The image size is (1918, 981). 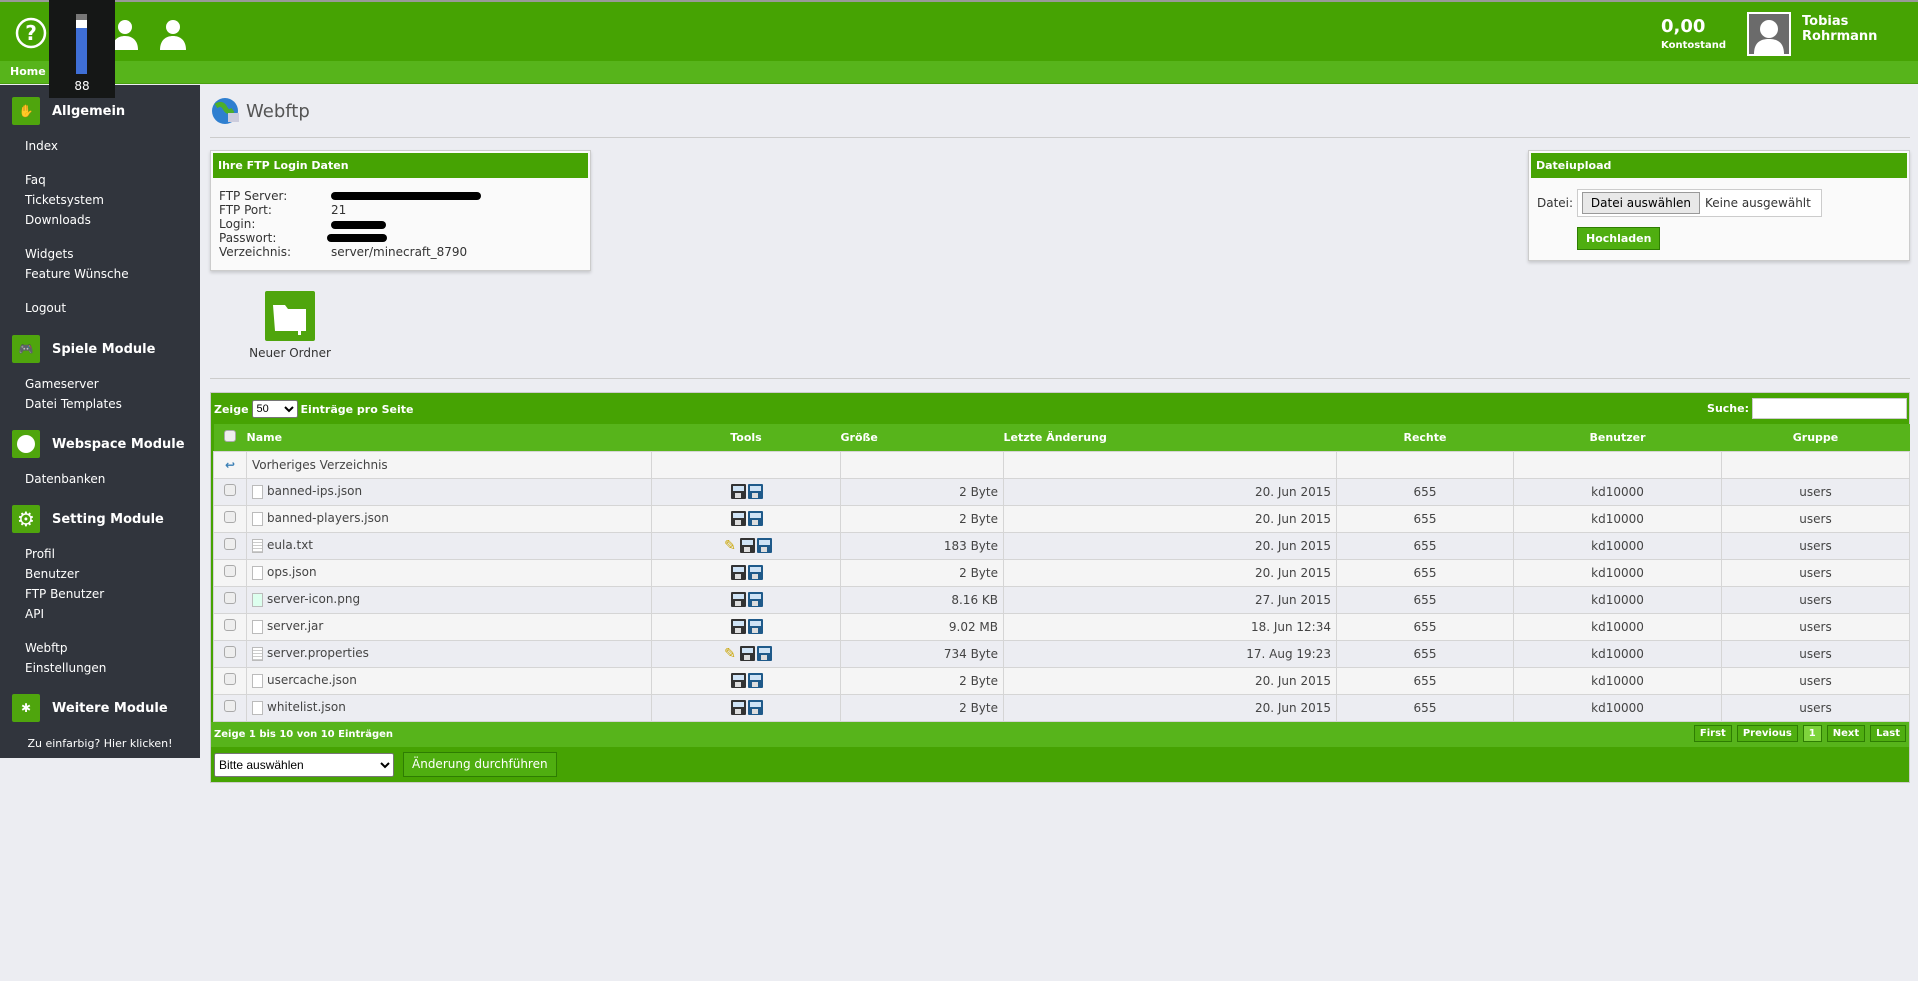 I want to click on avatar, so click(x=1769, y=34).